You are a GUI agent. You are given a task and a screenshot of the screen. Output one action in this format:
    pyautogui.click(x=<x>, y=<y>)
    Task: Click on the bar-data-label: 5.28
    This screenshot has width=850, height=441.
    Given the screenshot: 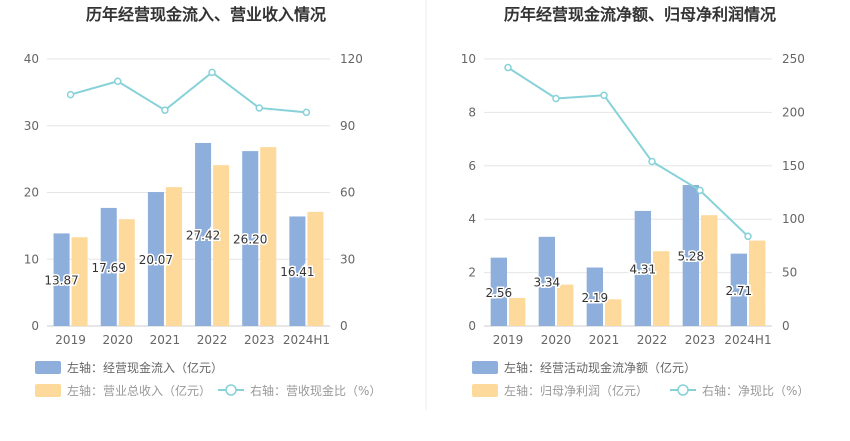 What is the action you would take?
    pyautogui.click(x=690, y=257)
    